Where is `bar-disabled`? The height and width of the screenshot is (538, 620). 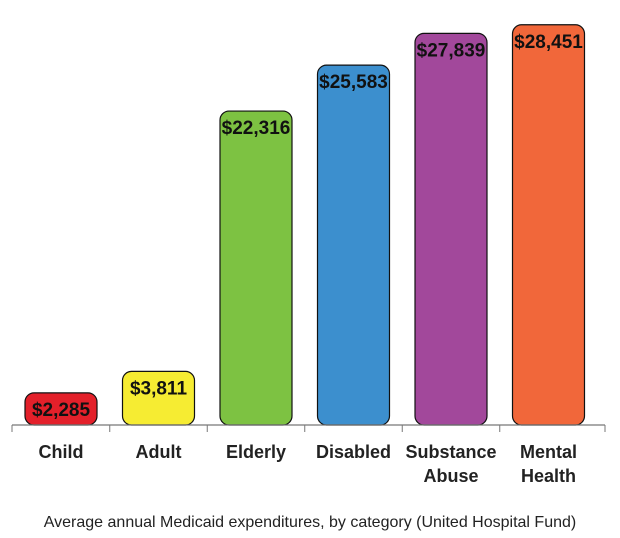
bar-disabled is located at coordinates (353, 245).